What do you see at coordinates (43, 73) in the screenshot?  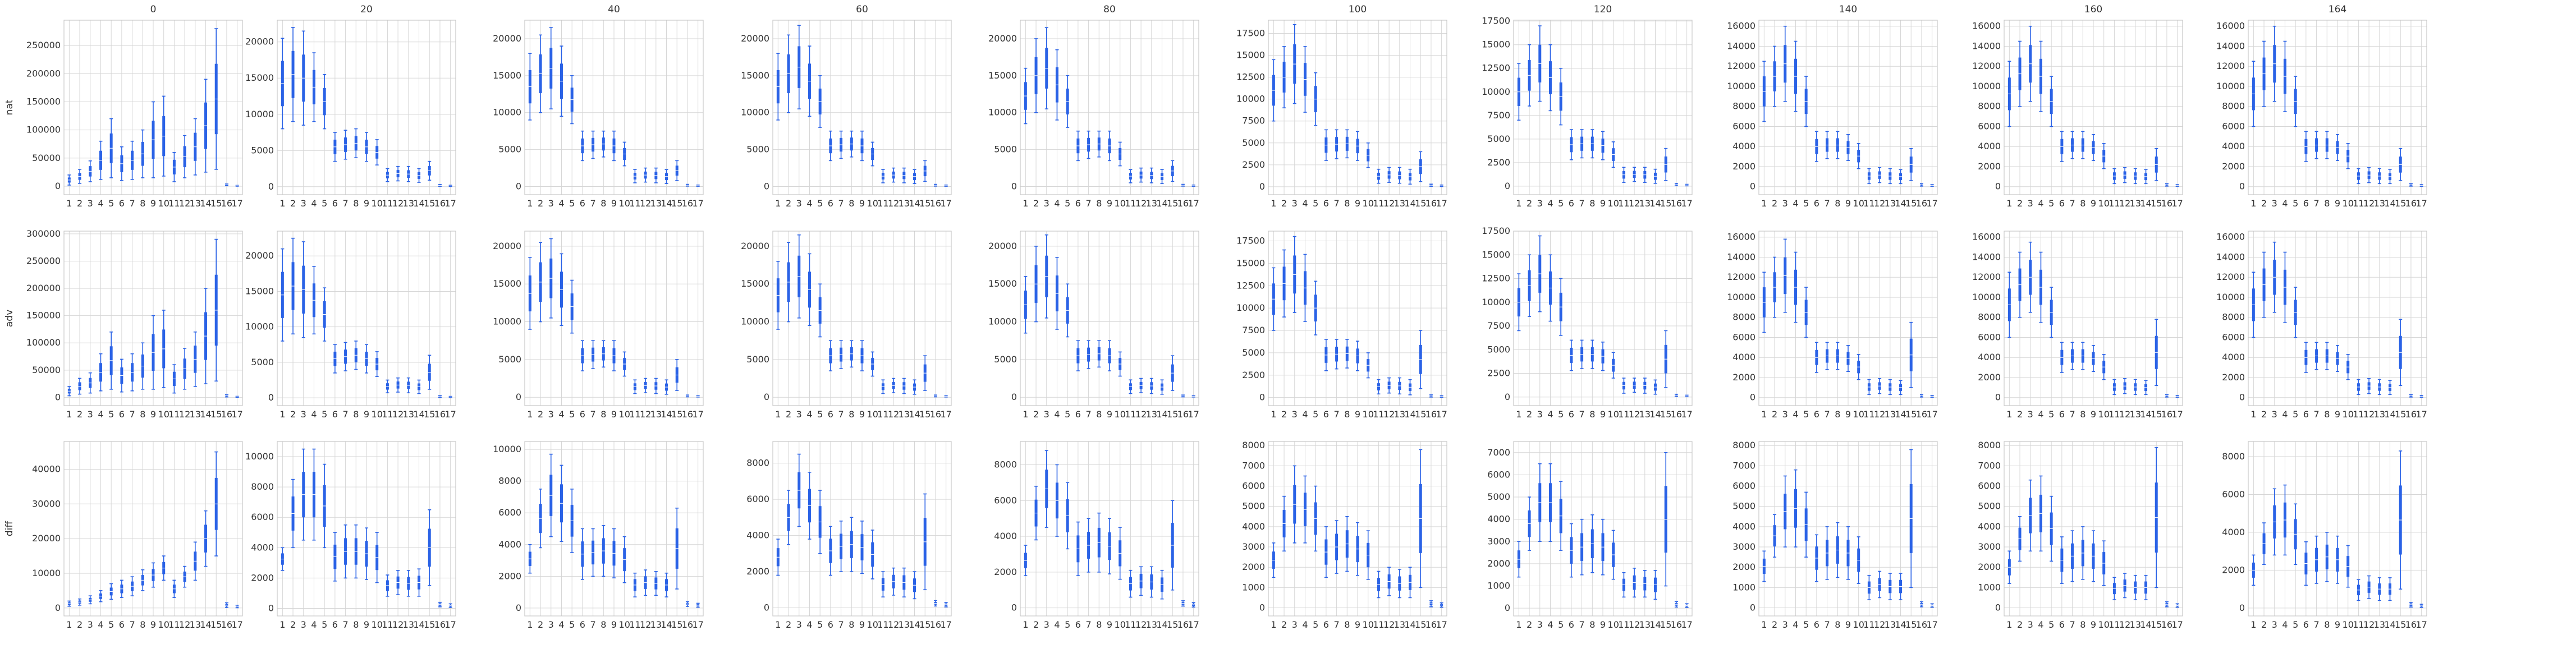 I see `y-tick-label: 200000` at bounding box center [43, 73].